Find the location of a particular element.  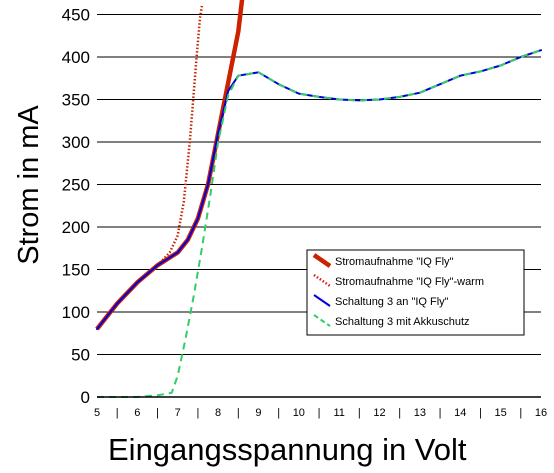

y-tick-label: 400 is located at coordinates (76, 57).